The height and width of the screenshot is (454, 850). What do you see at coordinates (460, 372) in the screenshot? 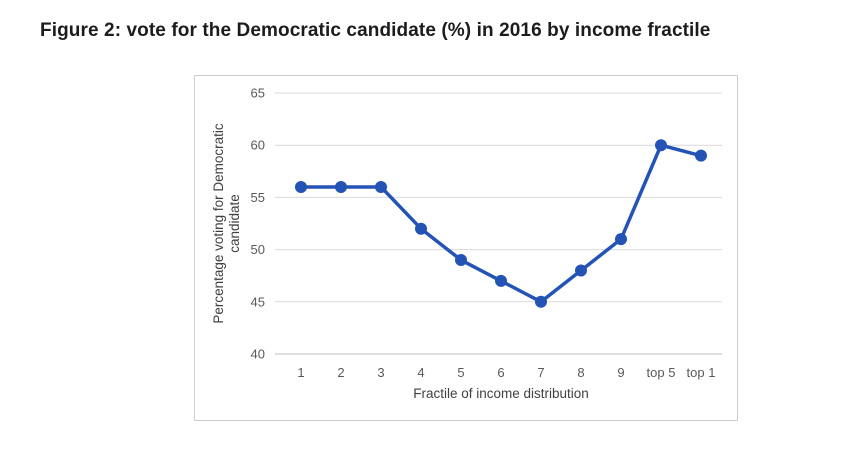
I see `x-tick-label: 5` at bounding box center [460, 372].